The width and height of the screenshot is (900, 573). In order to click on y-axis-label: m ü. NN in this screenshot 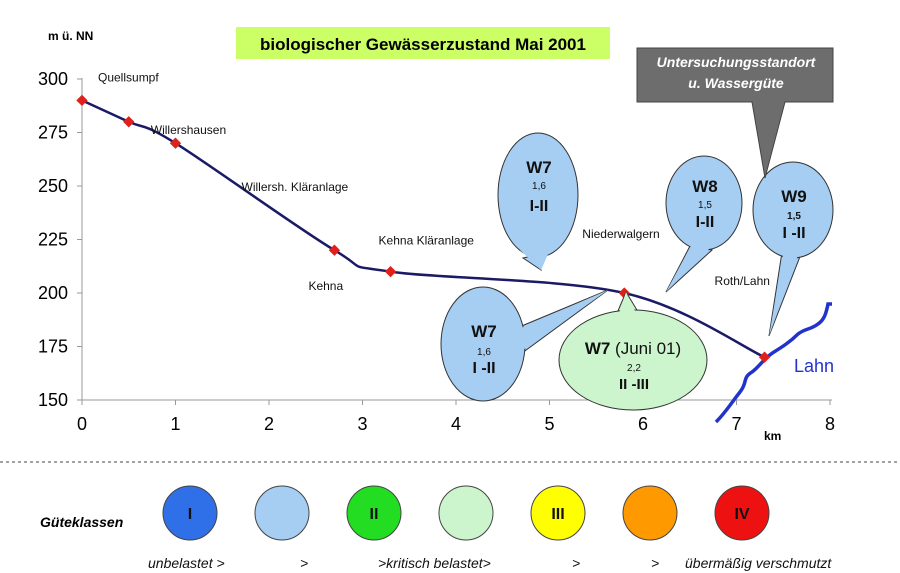, I will do `click(70, 36)`.